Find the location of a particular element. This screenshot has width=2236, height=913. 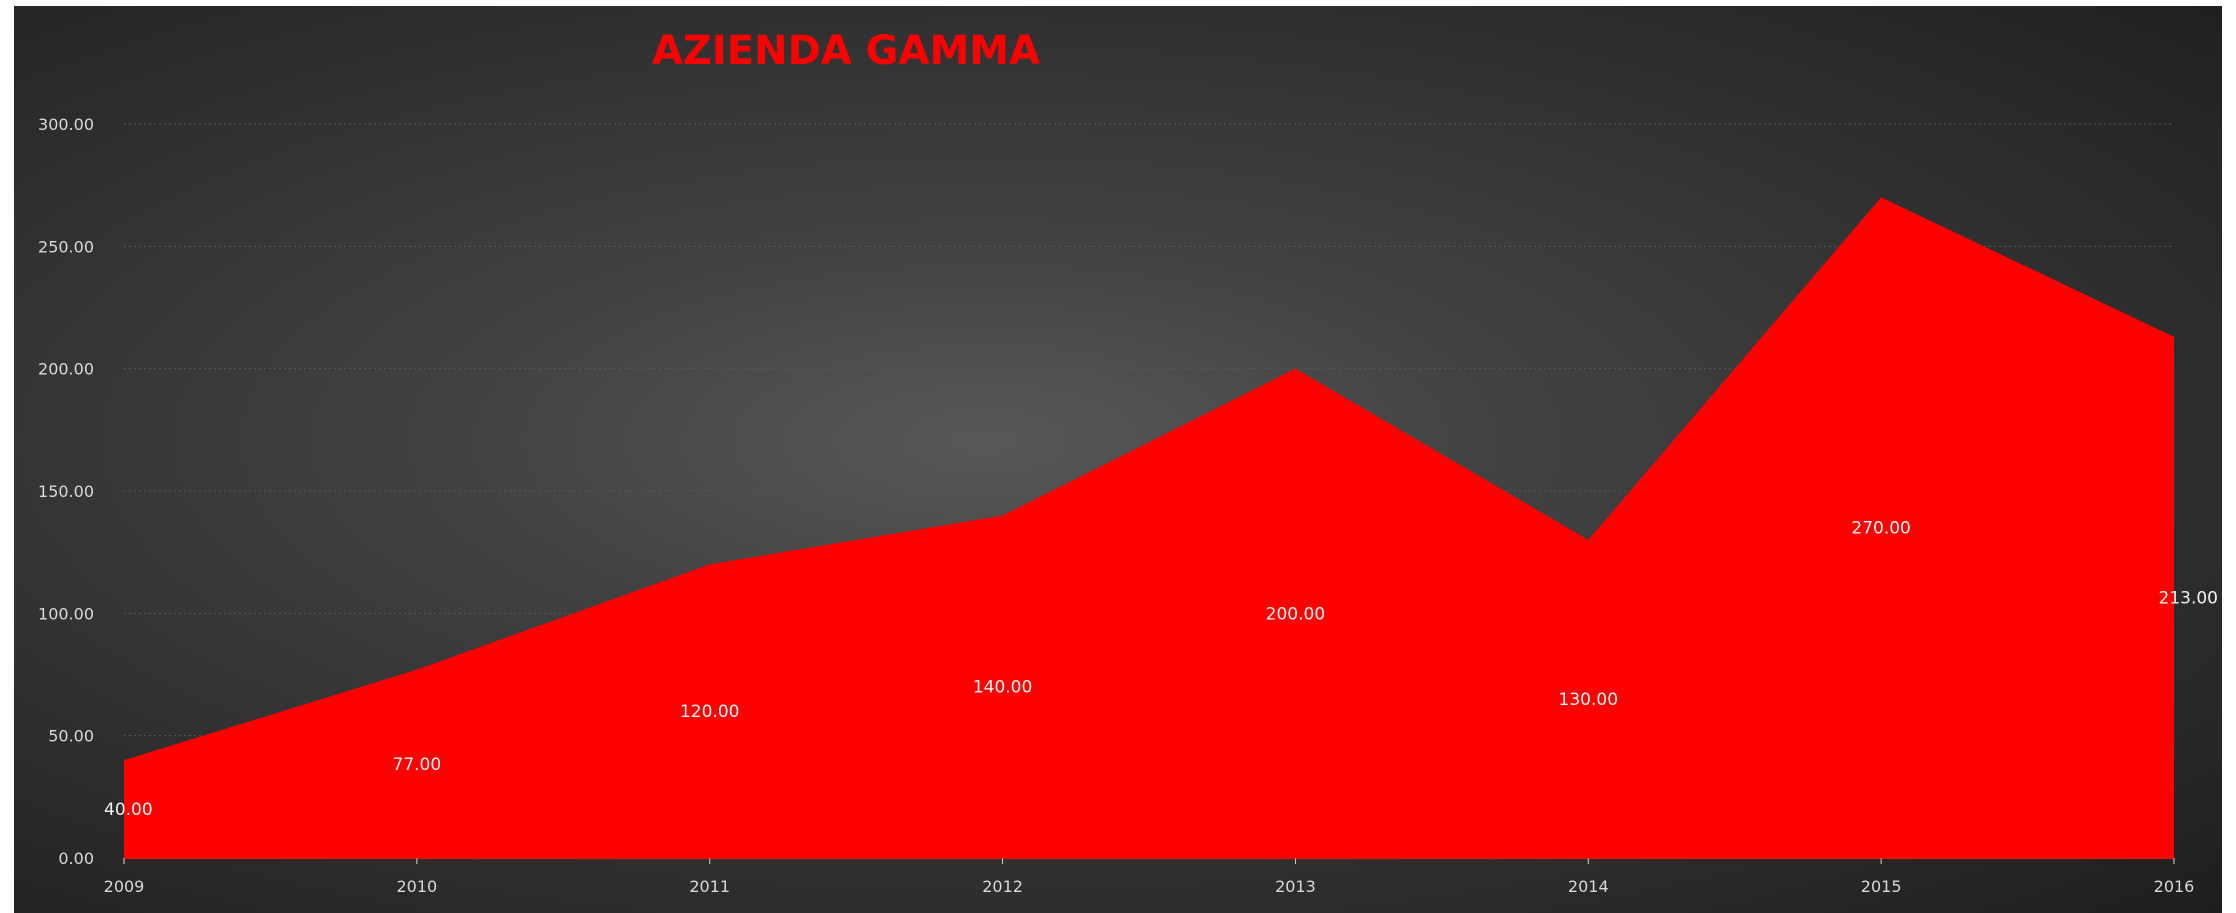

y-tick-label: 100.00 is located at coordinates (66, 613).